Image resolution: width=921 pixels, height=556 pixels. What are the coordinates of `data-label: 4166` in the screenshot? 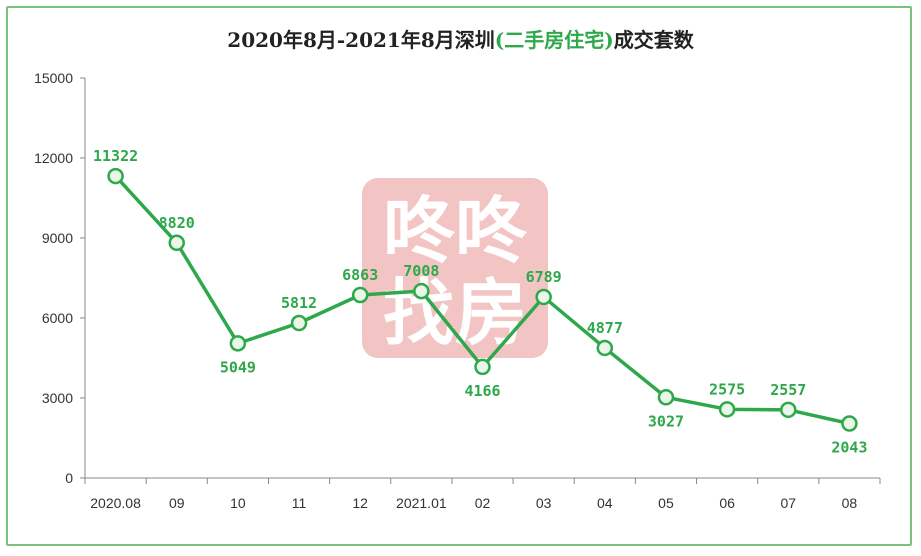 It's located at (482, 391).